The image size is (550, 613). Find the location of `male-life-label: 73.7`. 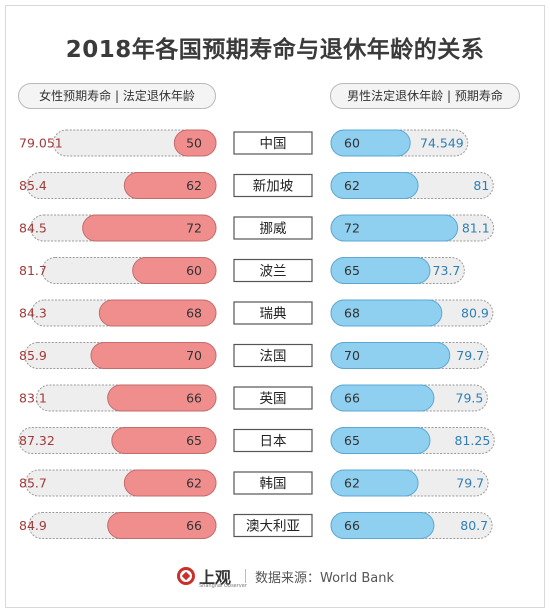

male-life-label: 73.7 is located at coordinates (447, 270).